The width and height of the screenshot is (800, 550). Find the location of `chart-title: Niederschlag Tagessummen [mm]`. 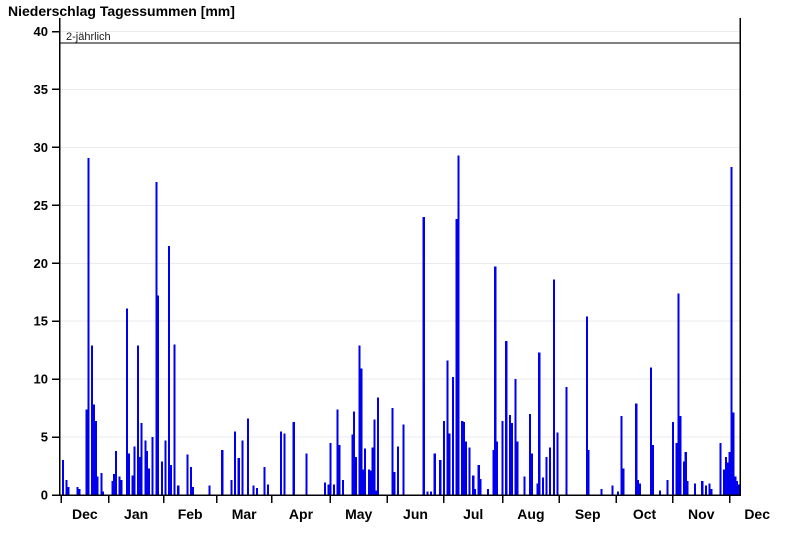

chart-title: Niederschlag Tagessummen [mm] is located at coordinates (121, 11).